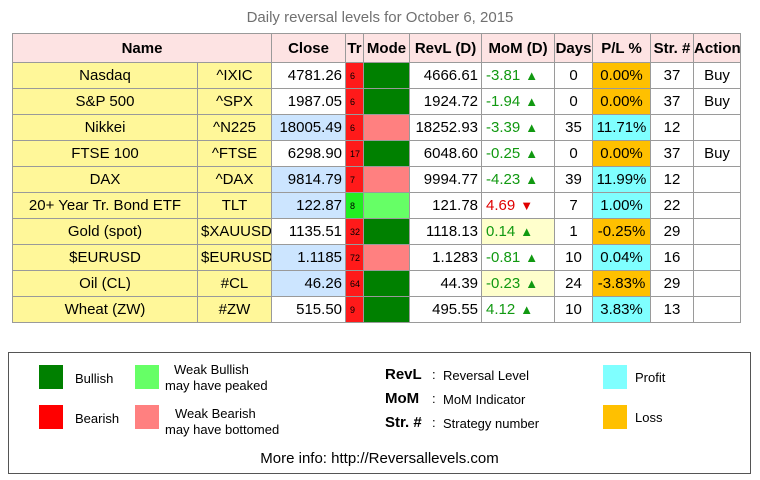 This screenshot has width=760, height=480. I want to click on revl-value: 1.1283, so click(446, 257).